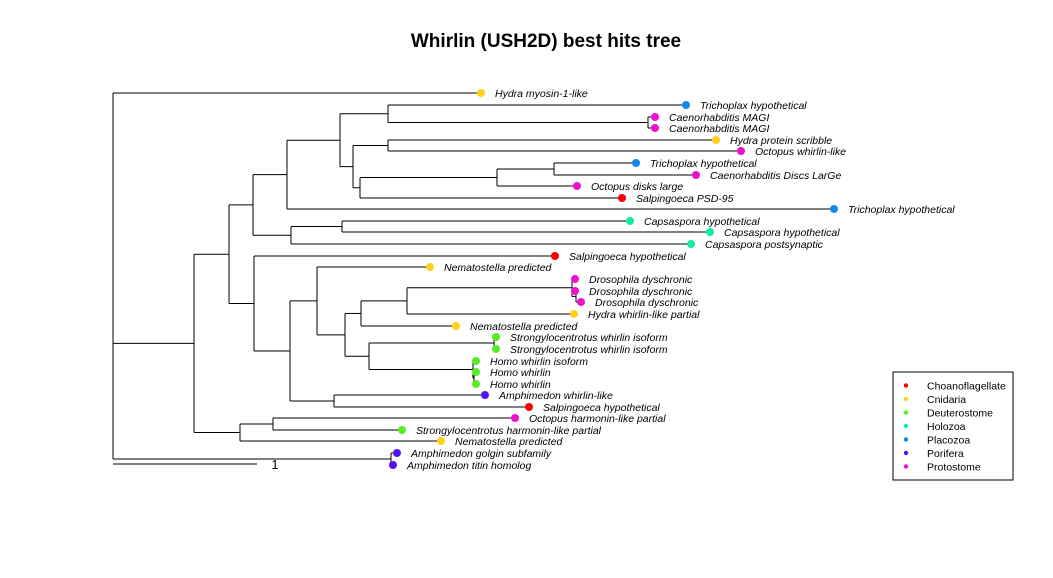 The image size is (1053, 578). Describe the element at coordinates (637, 187) in the screenshot. I see `tip-label: Octopus disks large` at that location.